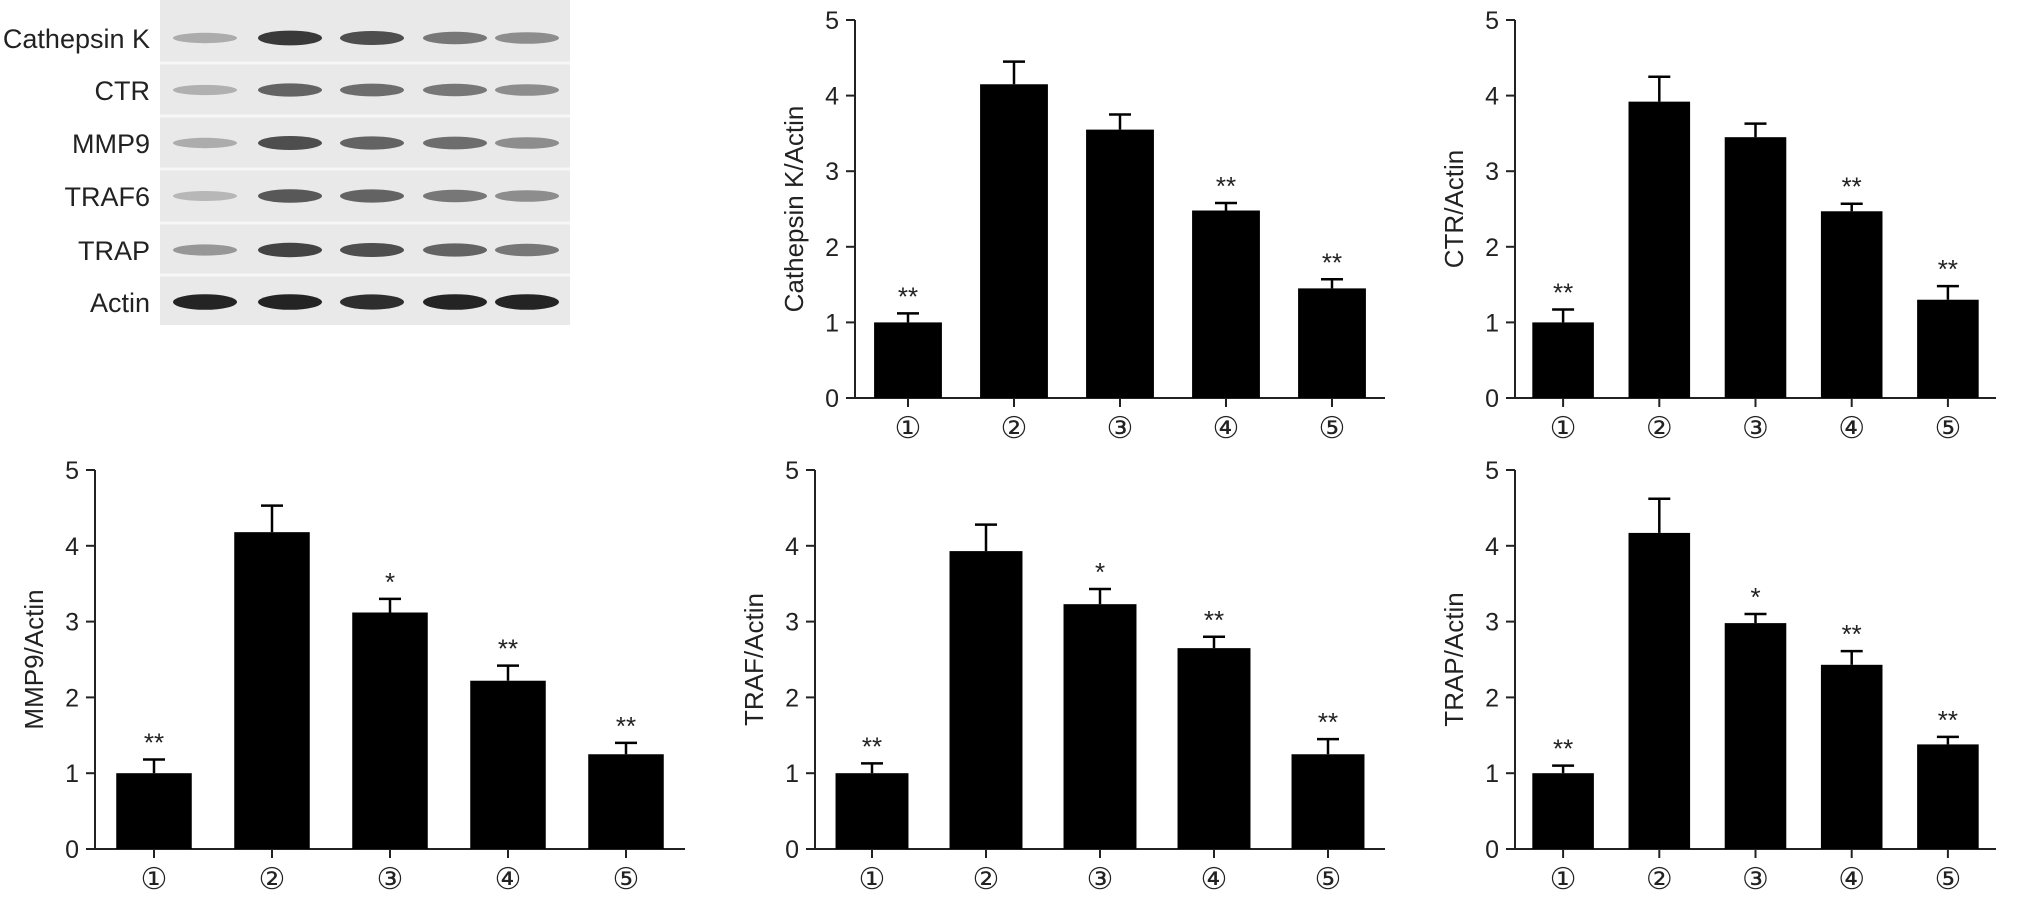 The height and width of the screenshot is (901, 2031). Describe the element at coordinates (107, 197) in the screenshot. I see `blot-label: TRAF6` at that location.